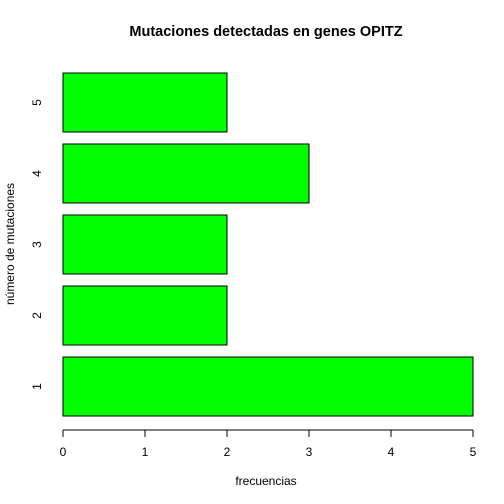  Describe the element at coordinates (63, 452) in the screenshot. I see `x-tick-label-0: 0` at that location.